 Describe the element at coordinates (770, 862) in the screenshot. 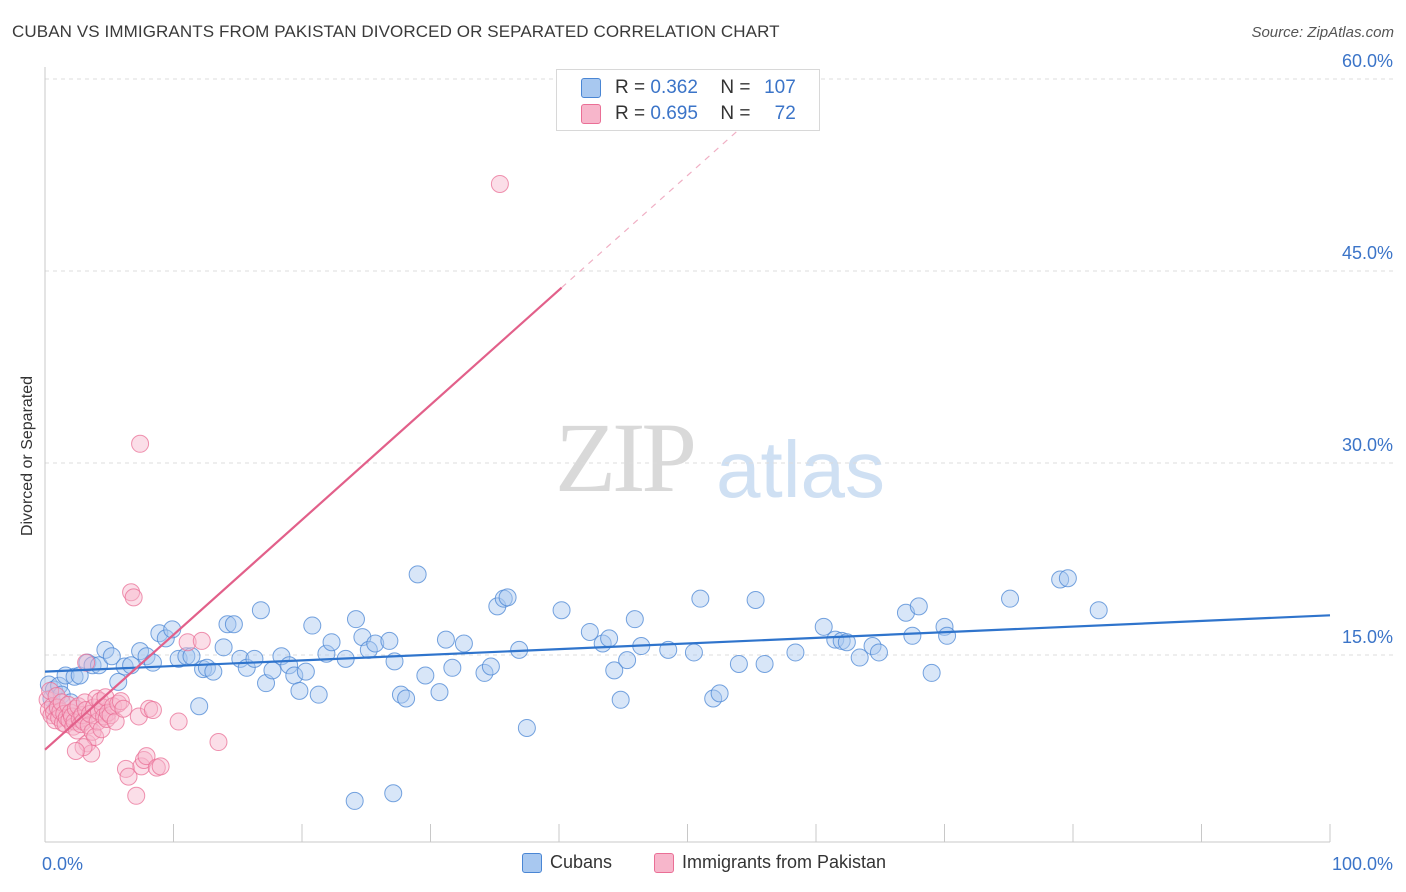

I see `legend-item-pakistan: Immigrants from Pakistan` at that location.